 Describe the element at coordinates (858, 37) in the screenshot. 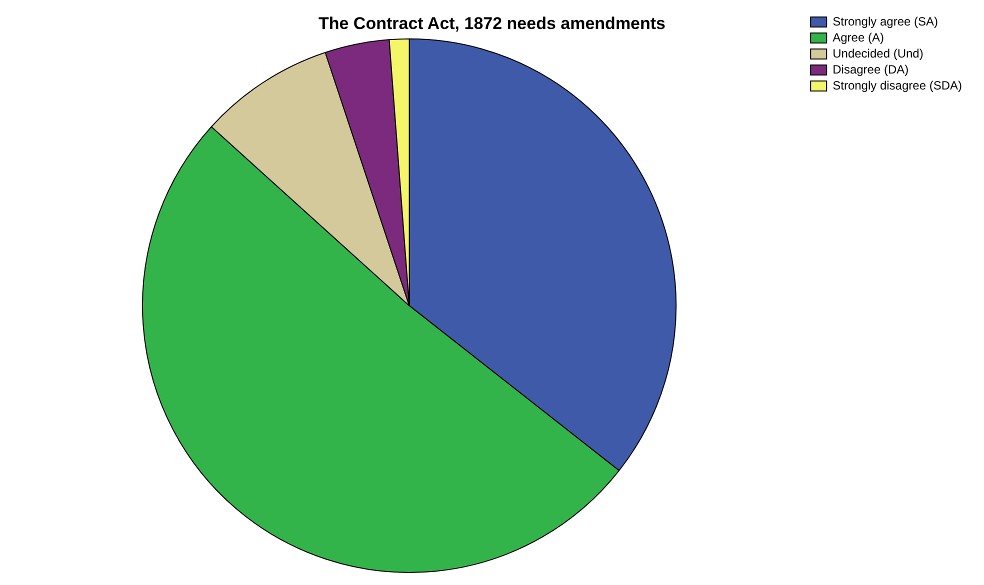

I see `legend-label: Agree (A)` at that location.